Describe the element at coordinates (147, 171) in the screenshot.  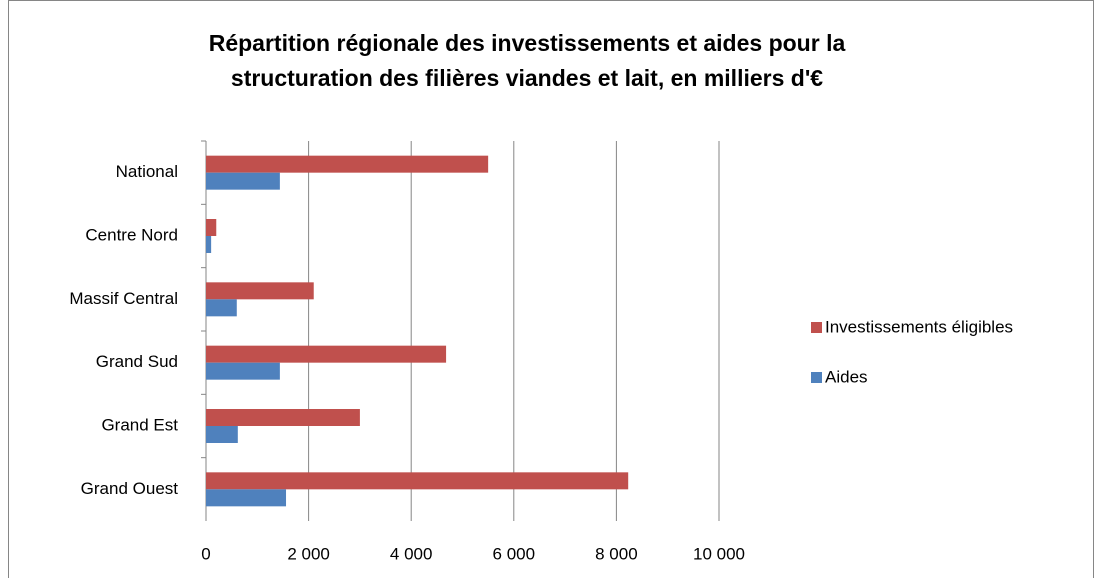
I see `y-tick-label: National` at that location.